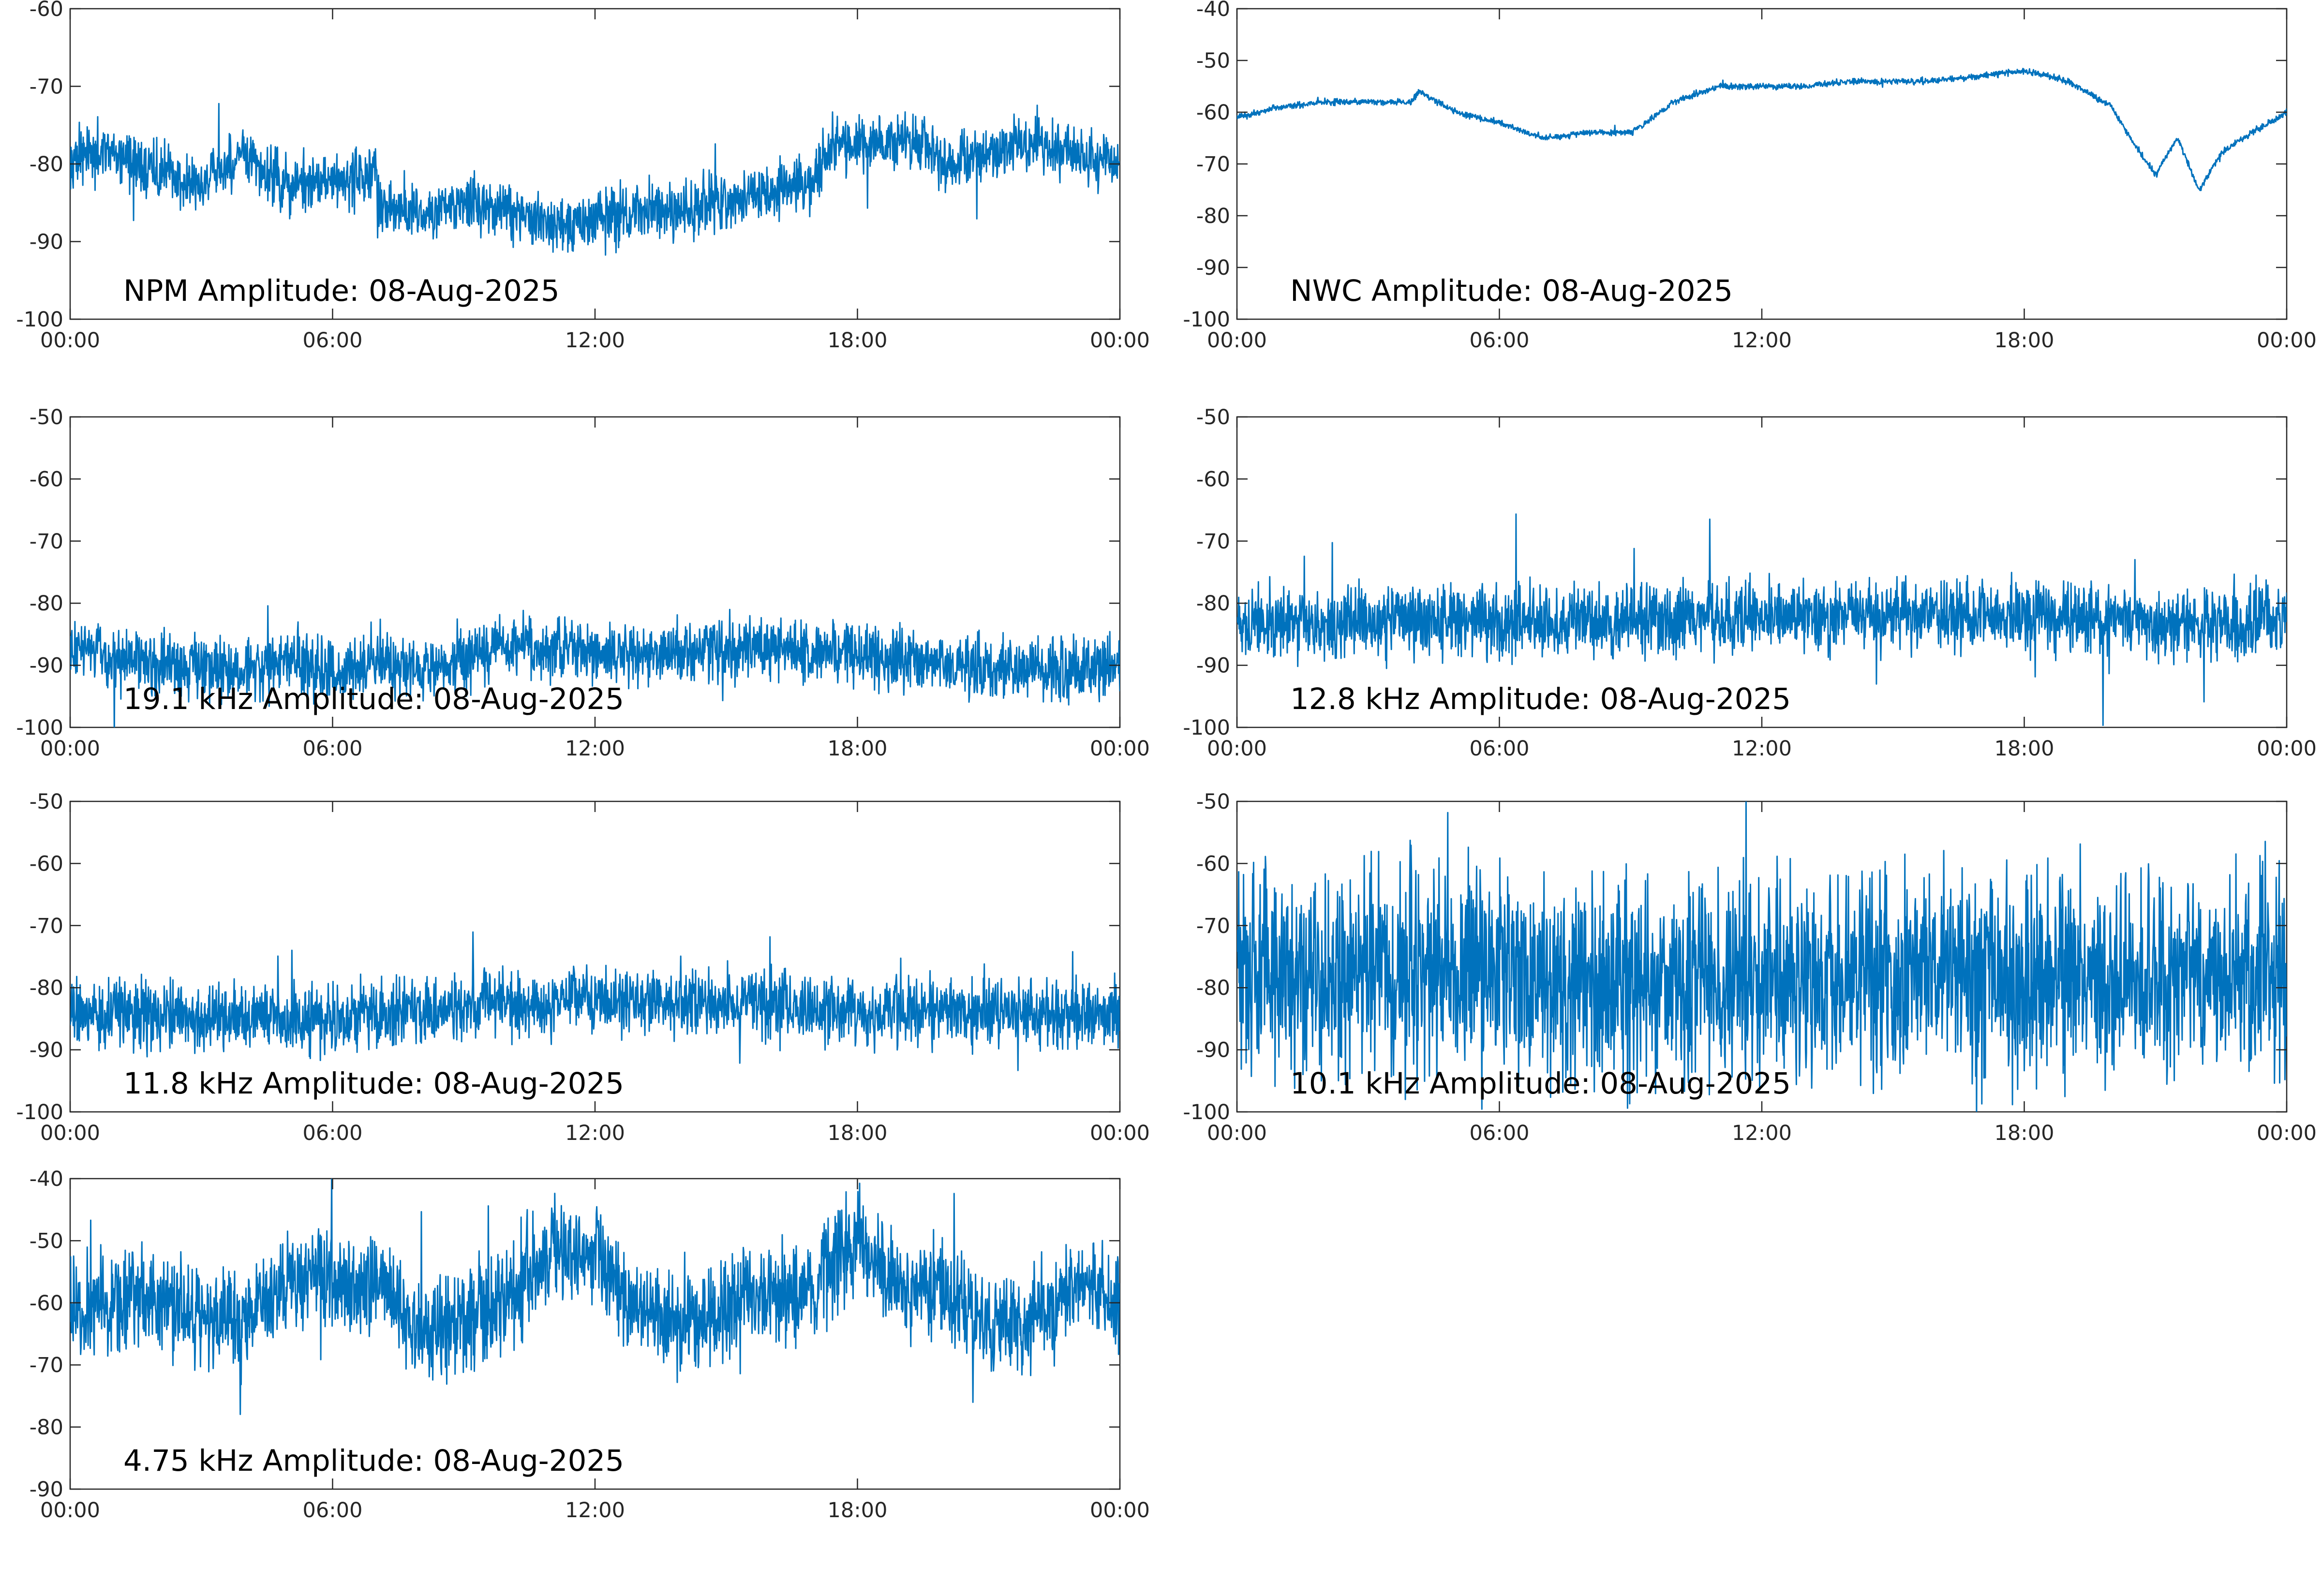 The image size is (2322, 1596). I want to click on chart-title: 4.75 kHz Amplitude: 08-Aug-2025, so click(373, 1461).